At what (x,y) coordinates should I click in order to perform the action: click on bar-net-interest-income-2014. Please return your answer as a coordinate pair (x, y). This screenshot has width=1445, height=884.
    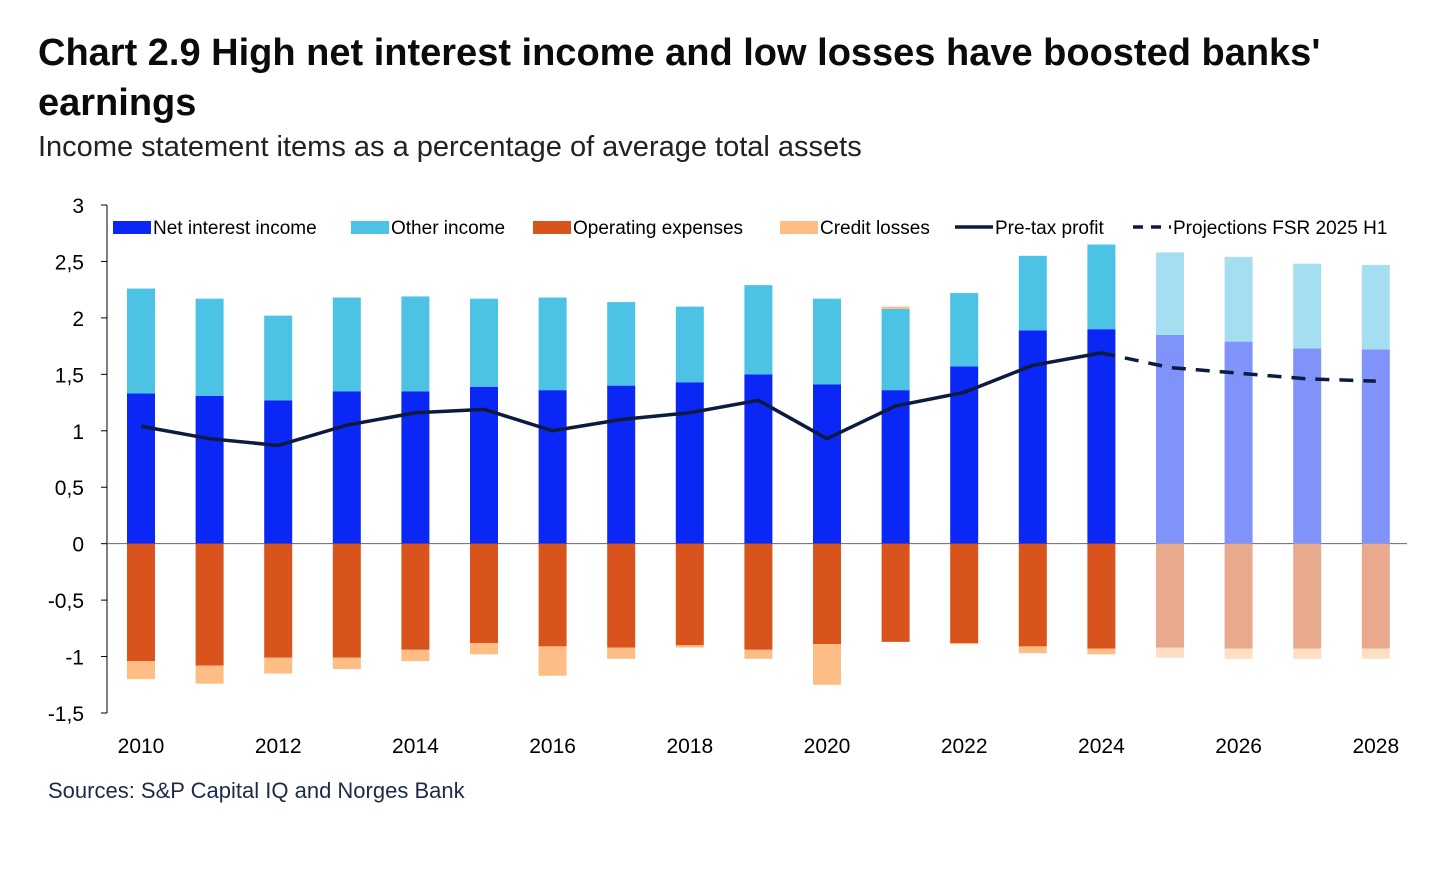
    Looking at the image, I should click on (415, 467).